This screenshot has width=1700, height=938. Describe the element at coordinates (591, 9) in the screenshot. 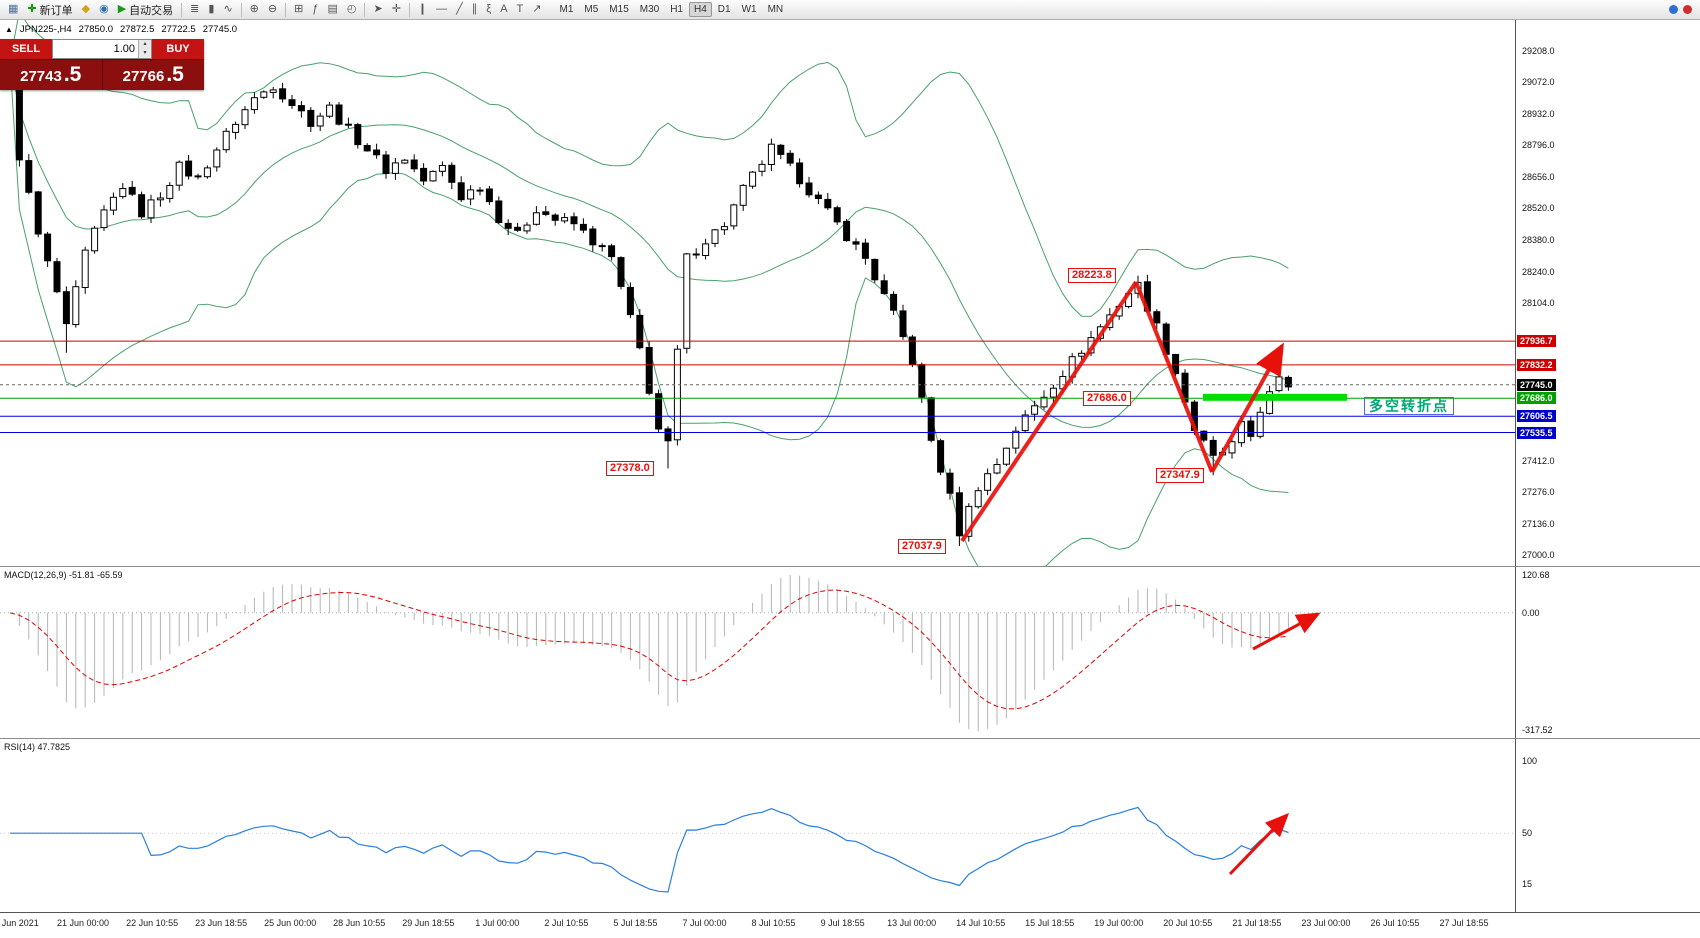

I see `timeframe-m5-button: M5` at that location.